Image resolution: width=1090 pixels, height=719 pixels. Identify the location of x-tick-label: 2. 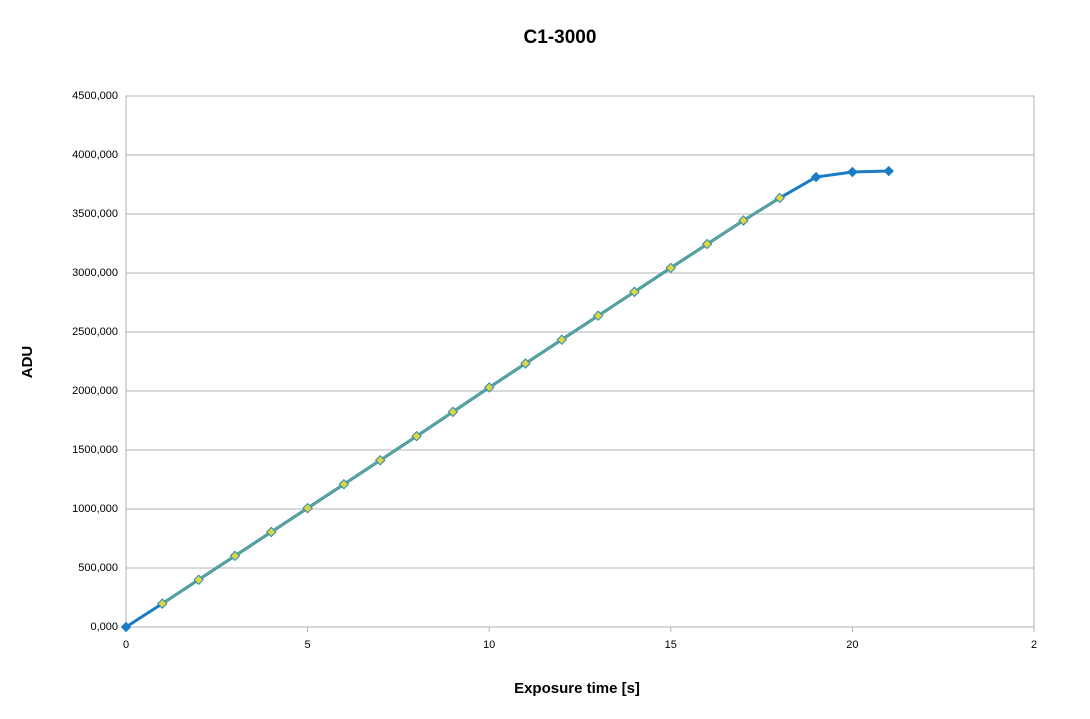
(1034, 645).